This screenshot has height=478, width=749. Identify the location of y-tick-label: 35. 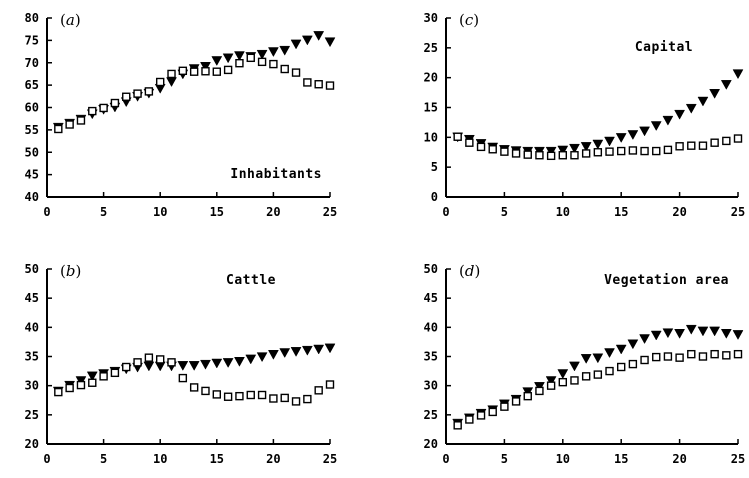
(32, 357).